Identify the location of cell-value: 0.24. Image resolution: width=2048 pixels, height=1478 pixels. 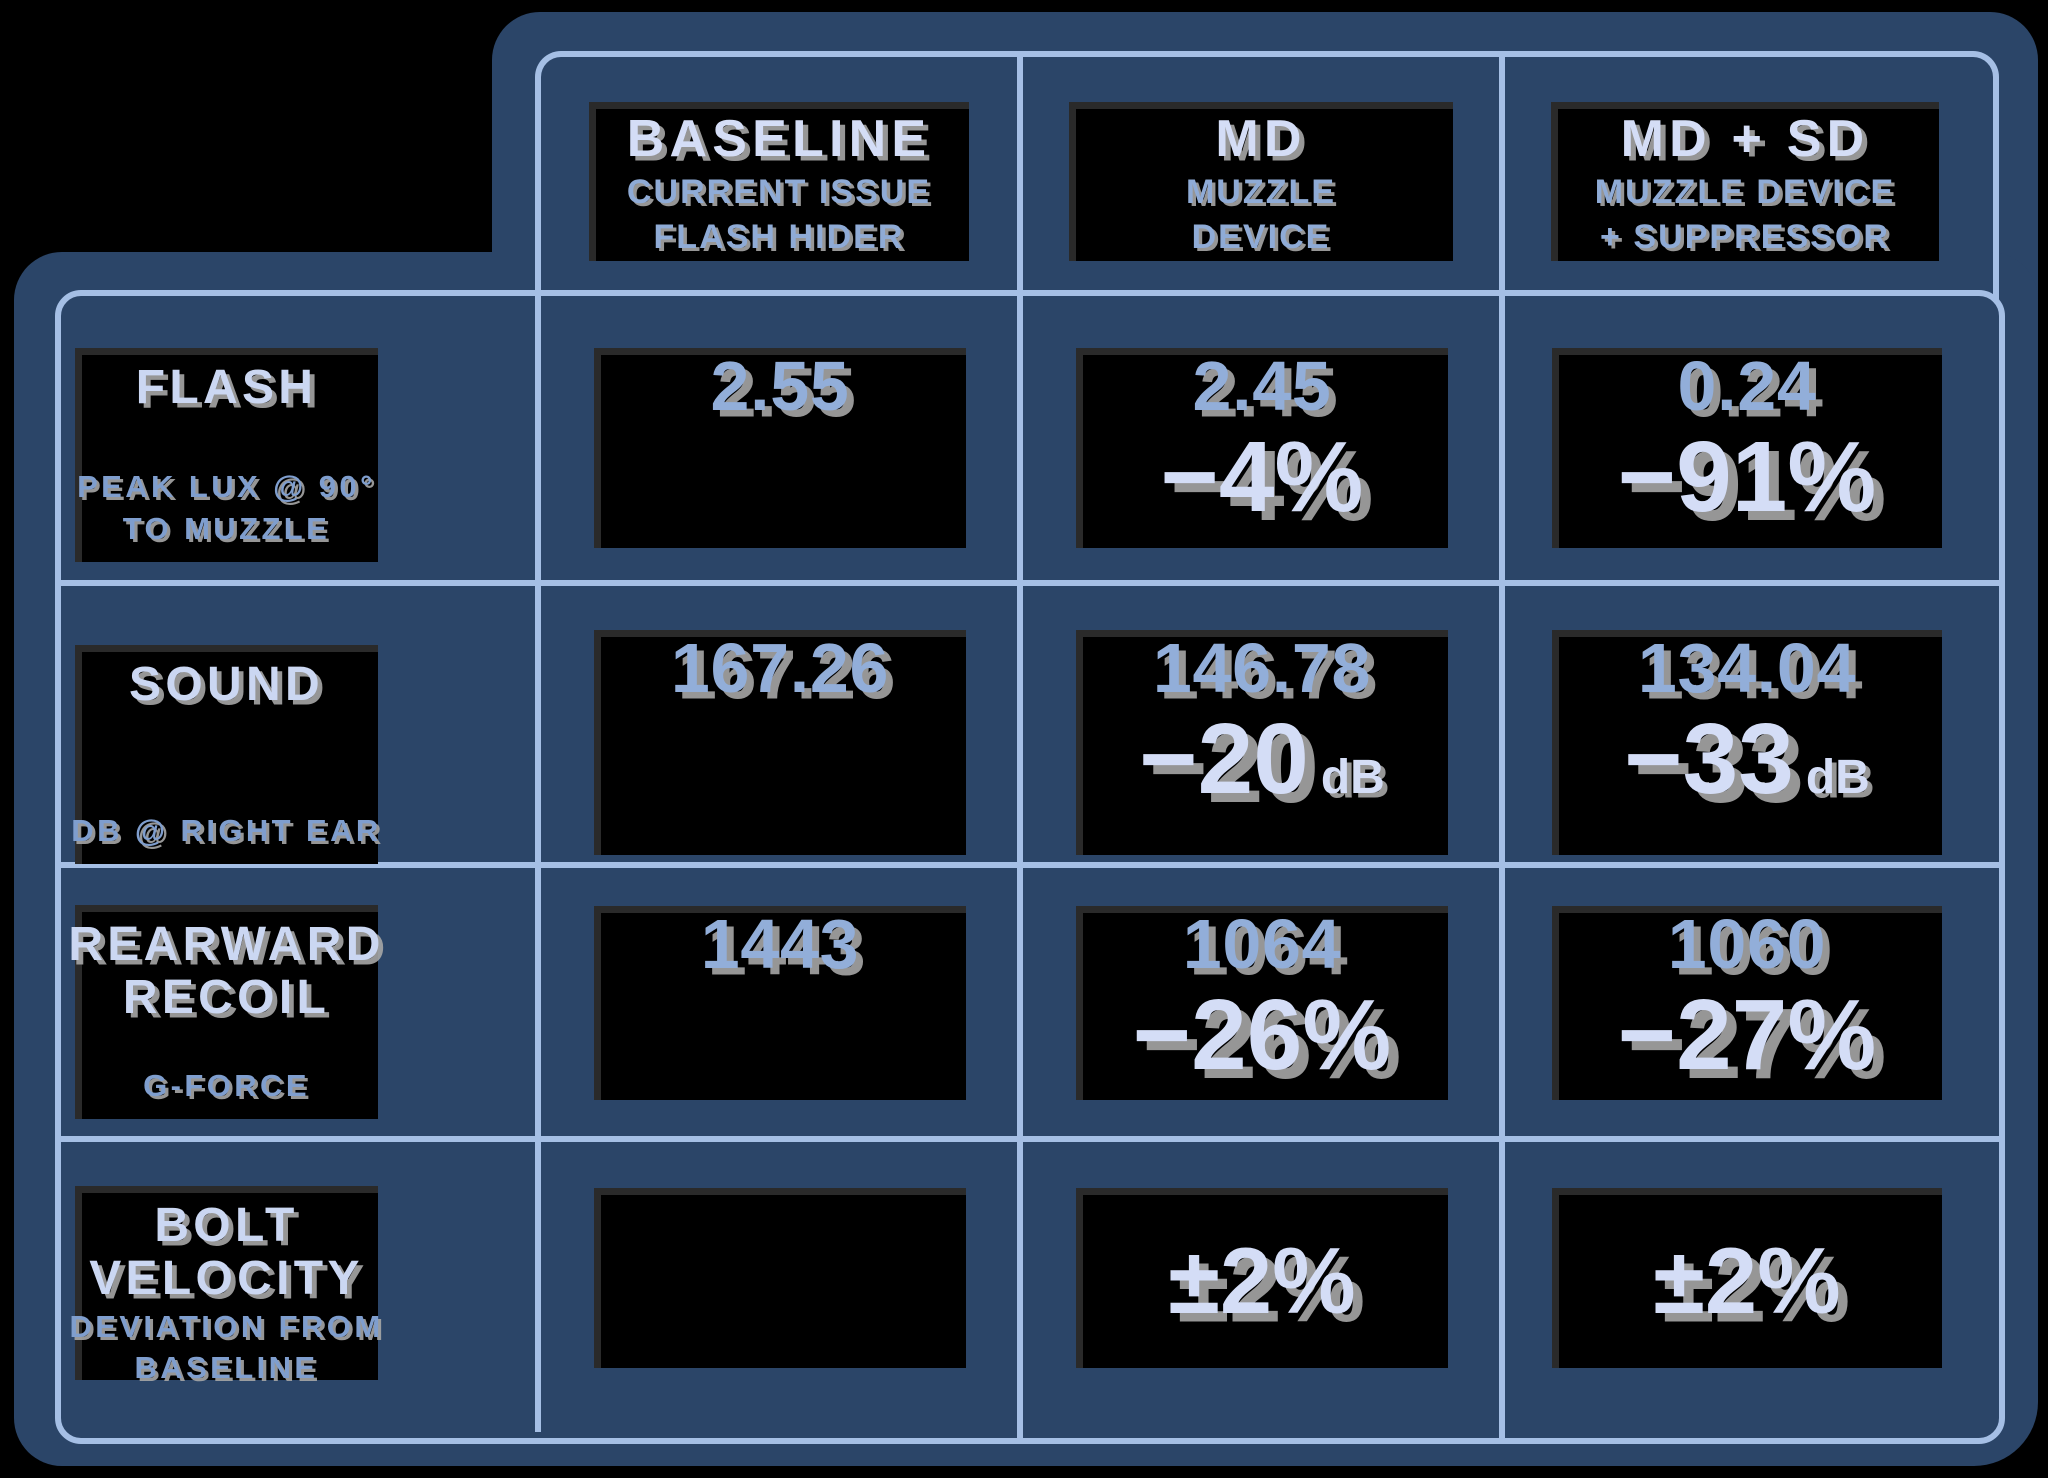
(1747, 386).